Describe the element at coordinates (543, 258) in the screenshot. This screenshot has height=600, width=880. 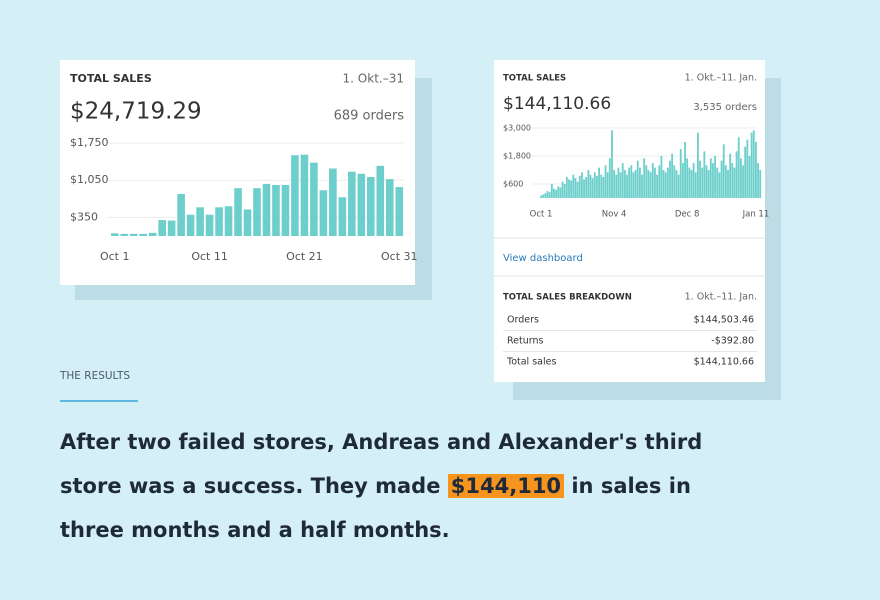
I see `dashboard-link: View dashboard` at that location.